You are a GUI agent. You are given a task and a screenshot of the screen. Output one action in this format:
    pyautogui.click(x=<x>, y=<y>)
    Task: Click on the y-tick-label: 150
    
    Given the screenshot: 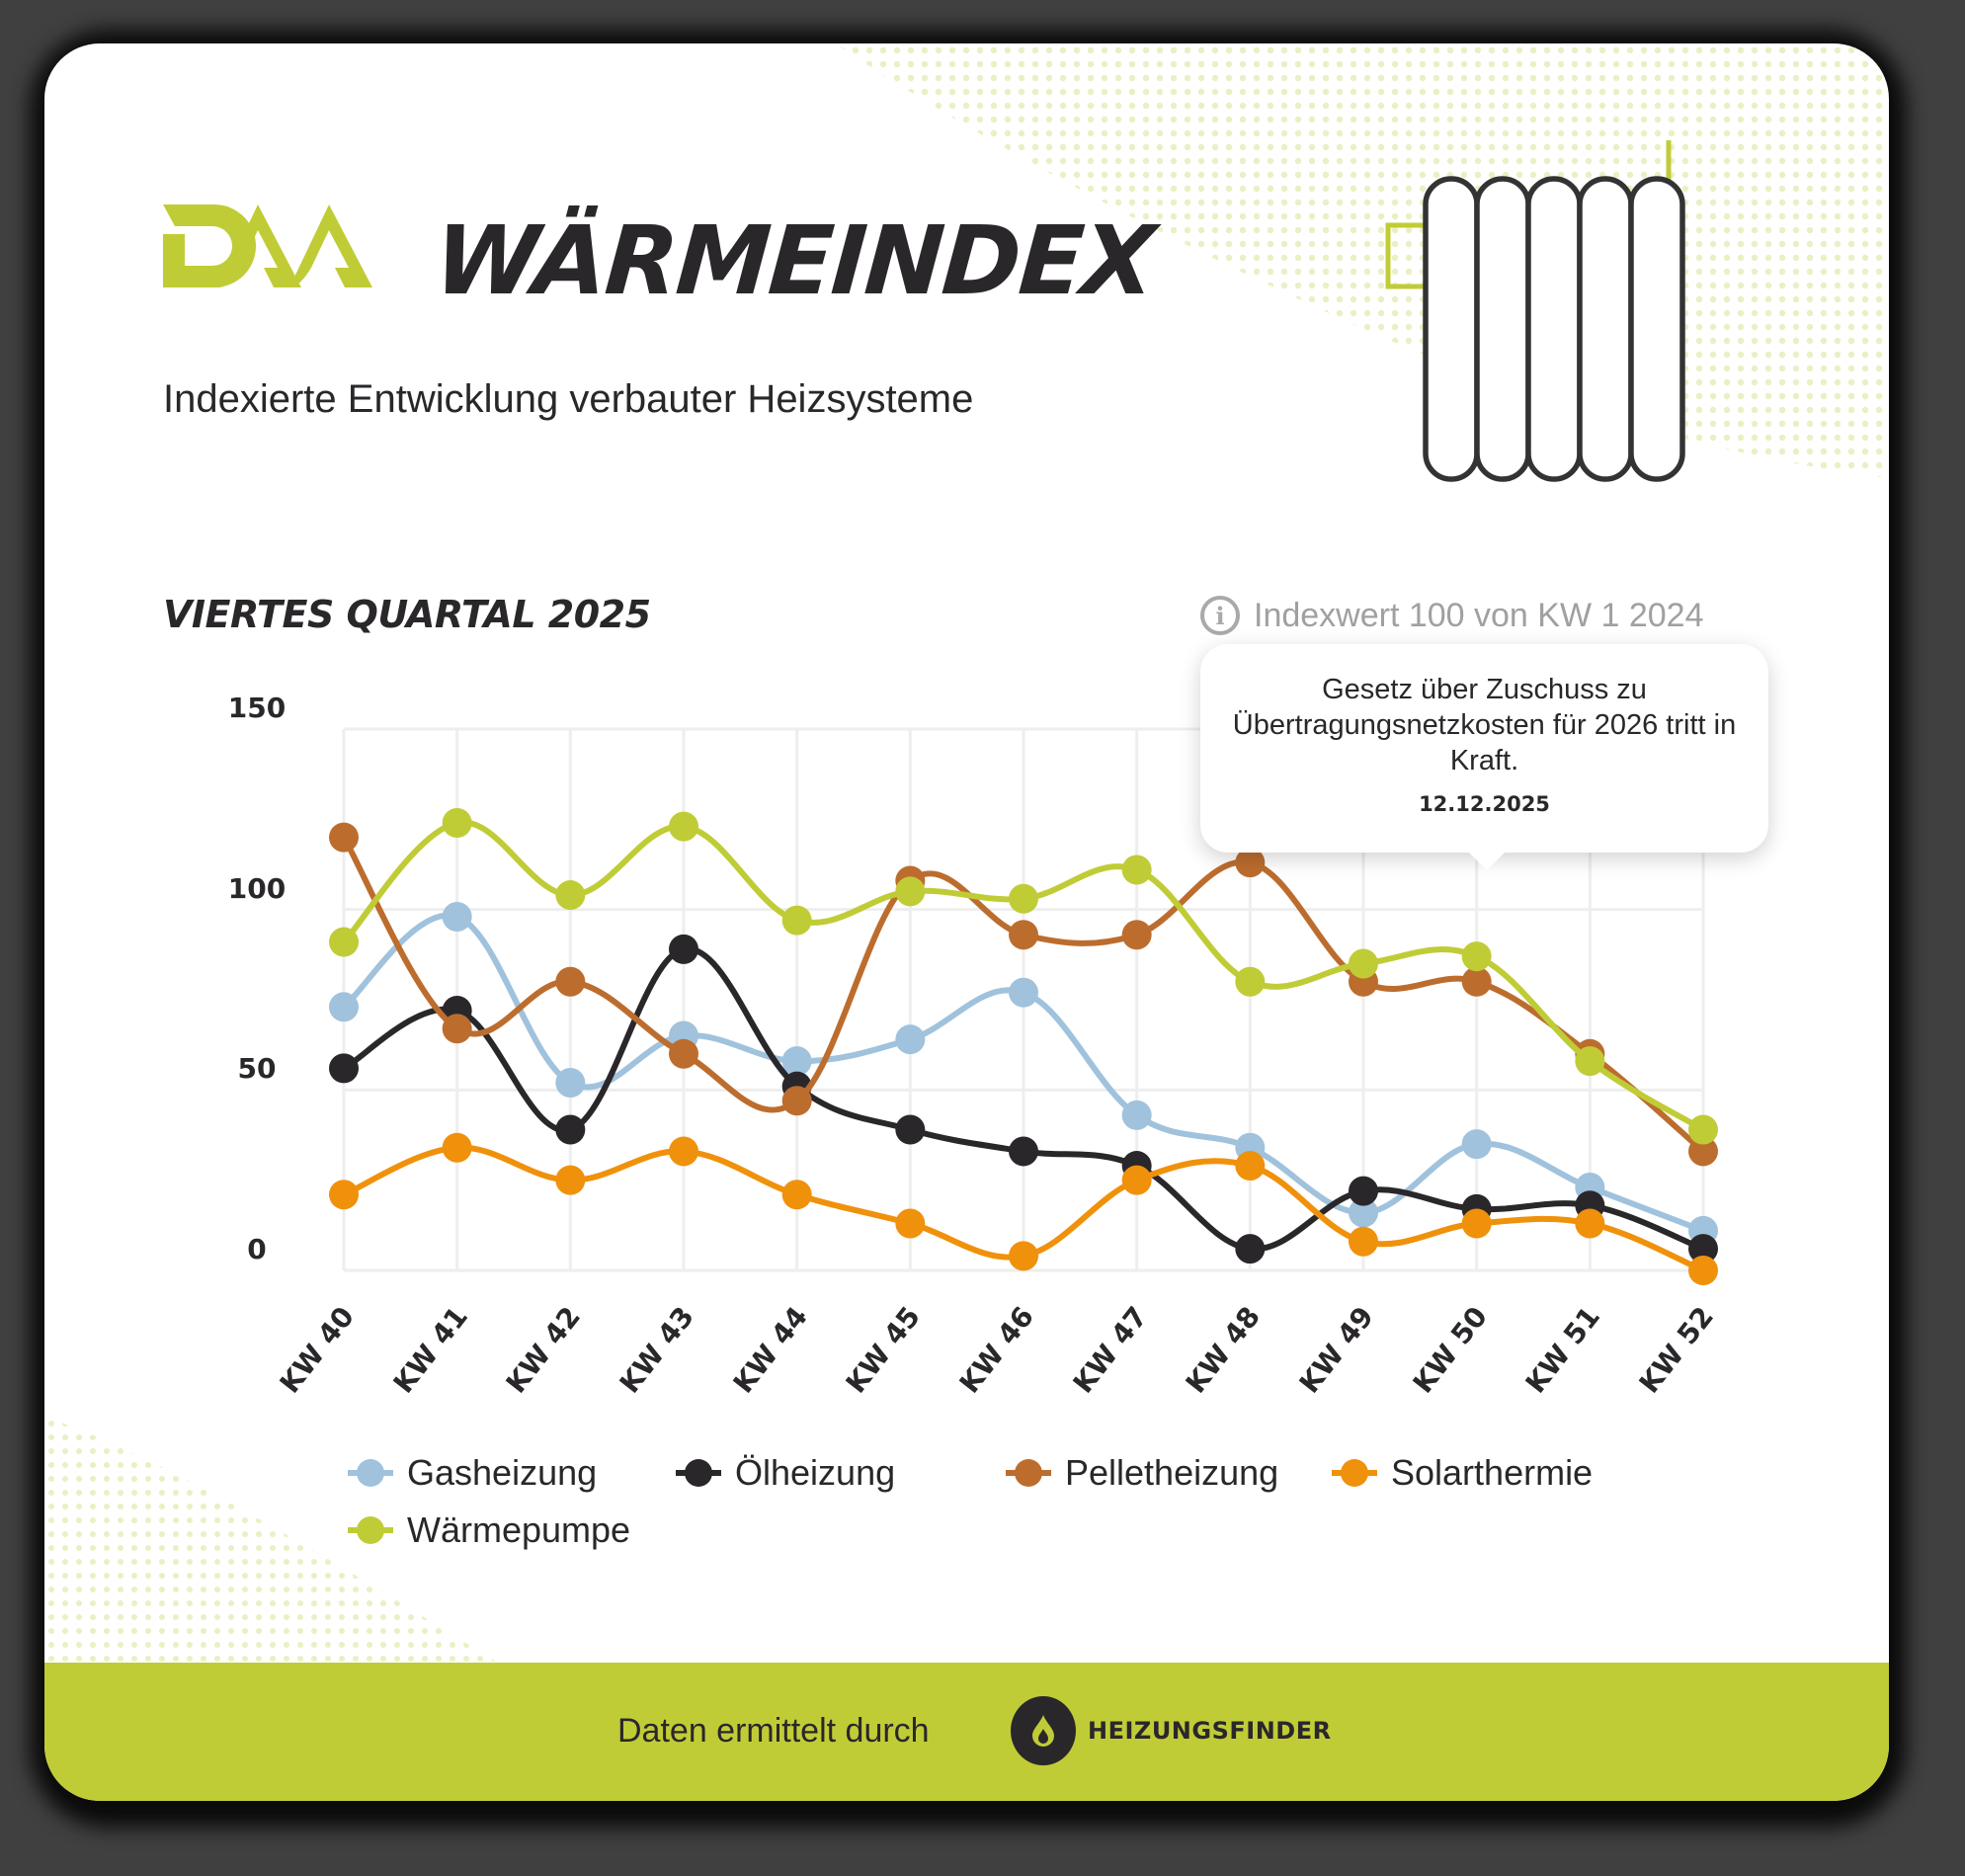 What is the action you would take?
    pyautogui.click(x=257, y=708)
    